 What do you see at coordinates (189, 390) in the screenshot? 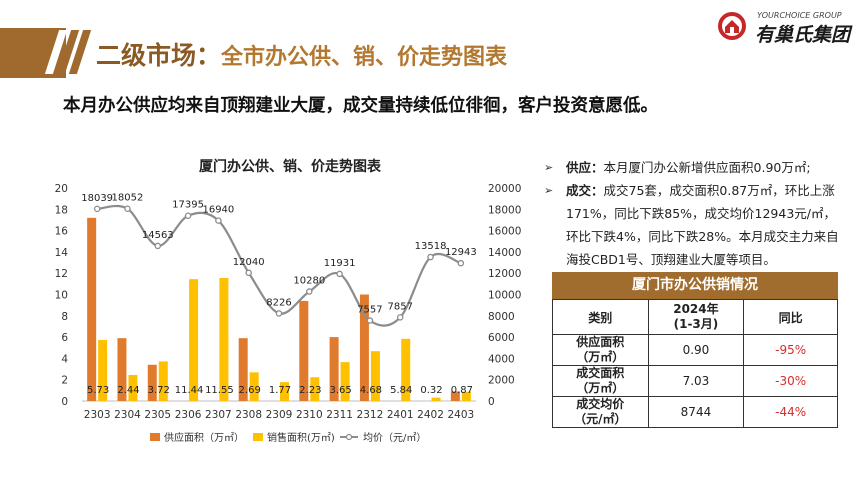
I see `data-label-sales: 11.44` at bounding box center [189, 390].